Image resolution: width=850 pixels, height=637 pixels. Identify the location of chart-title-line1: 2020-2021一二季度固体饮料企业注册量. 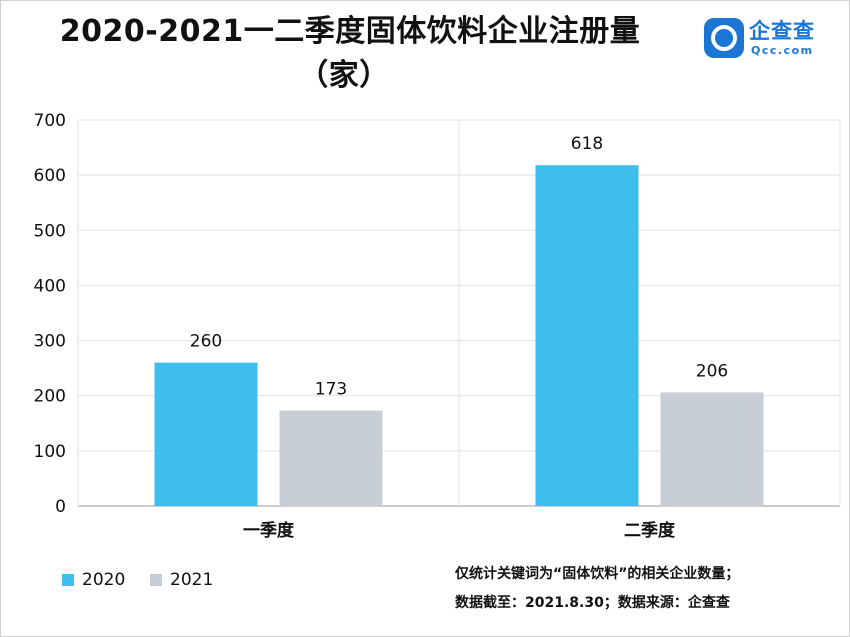
(350, 31).